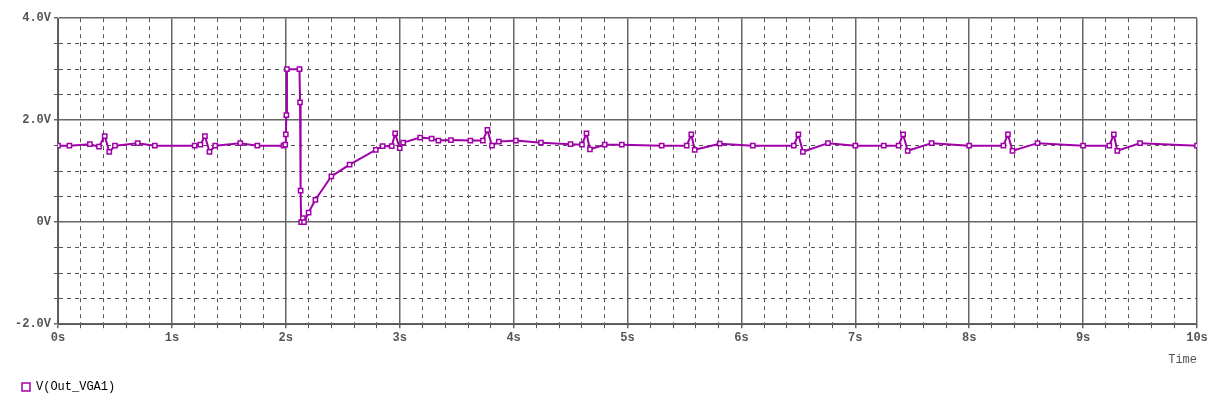  Describe the element at coordinates (1197, 338) in the screenshot. I see `x-tick-label: 10s` at that location.